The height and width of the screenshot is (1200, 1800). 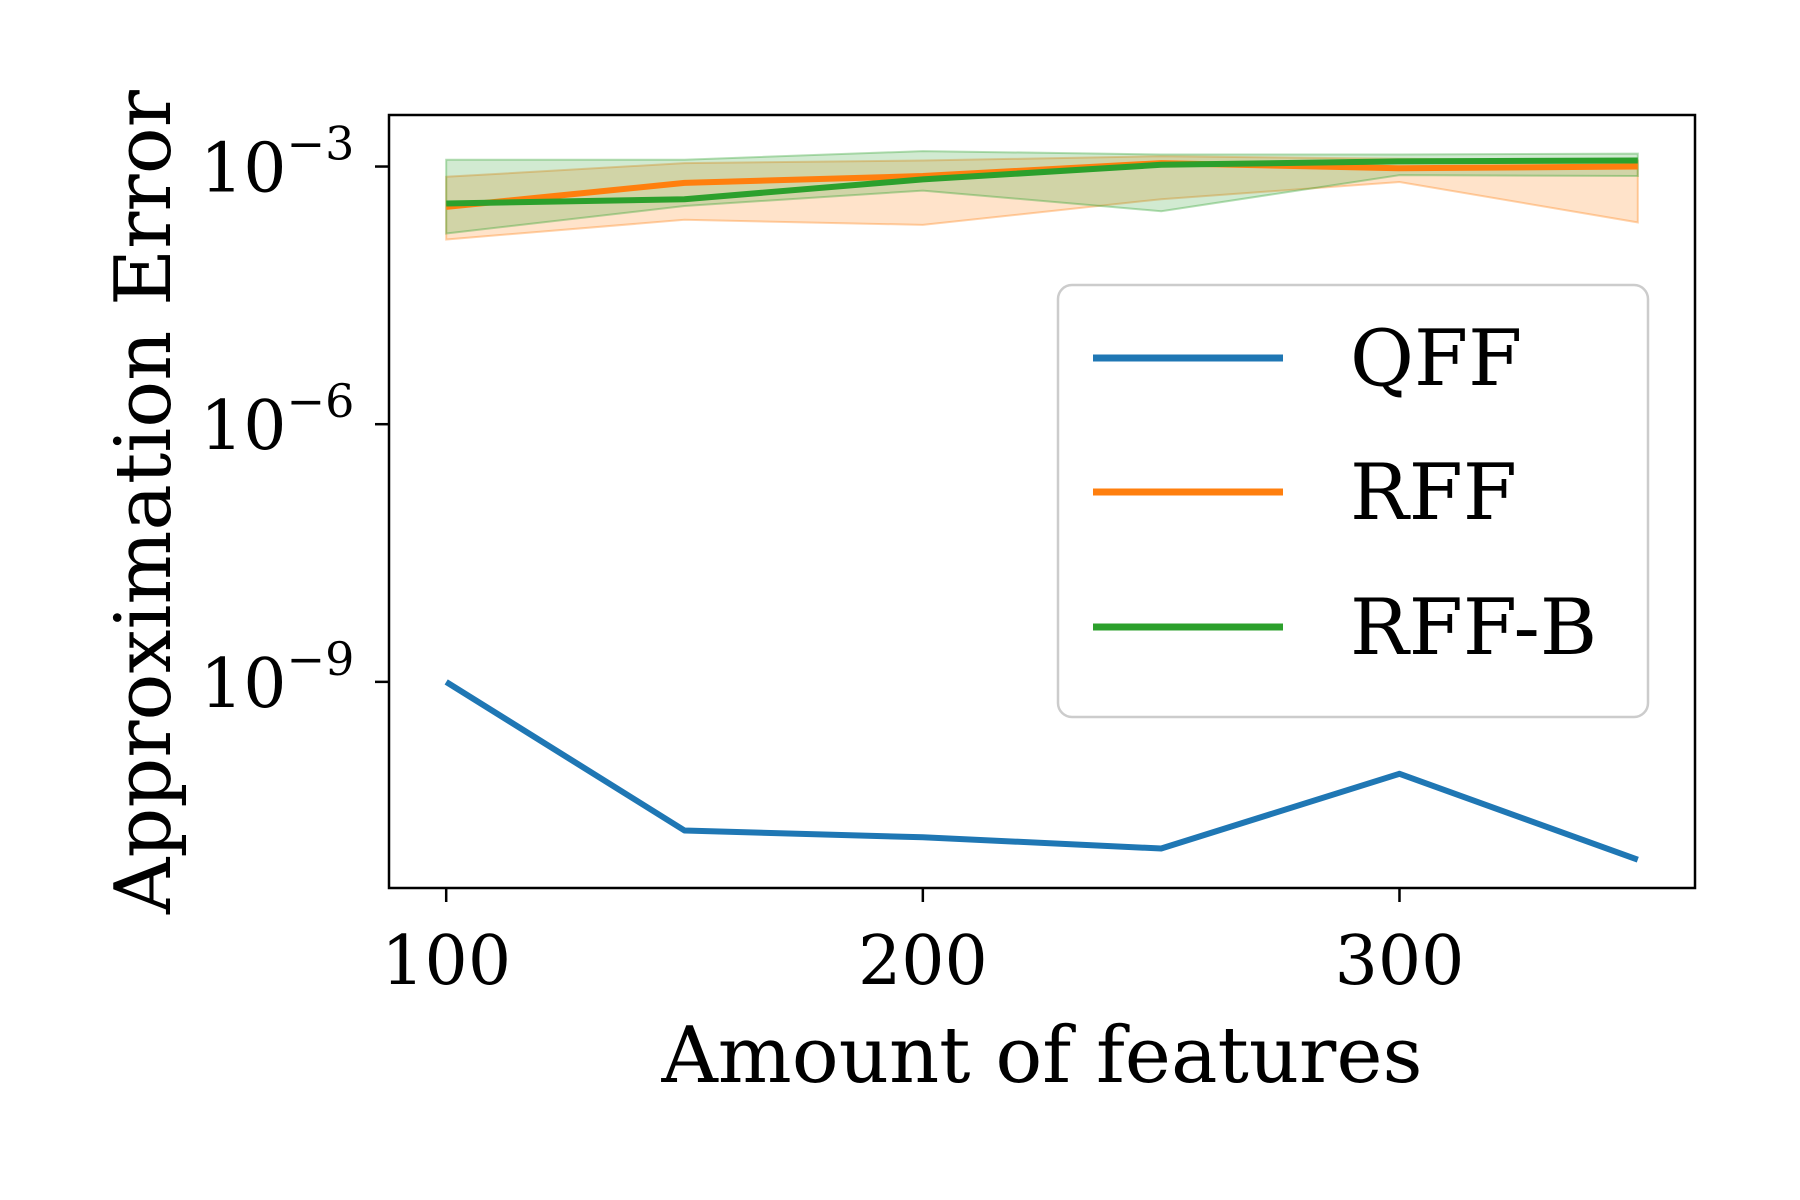 I want to click on band-rff, so click(x=1042, y=198).